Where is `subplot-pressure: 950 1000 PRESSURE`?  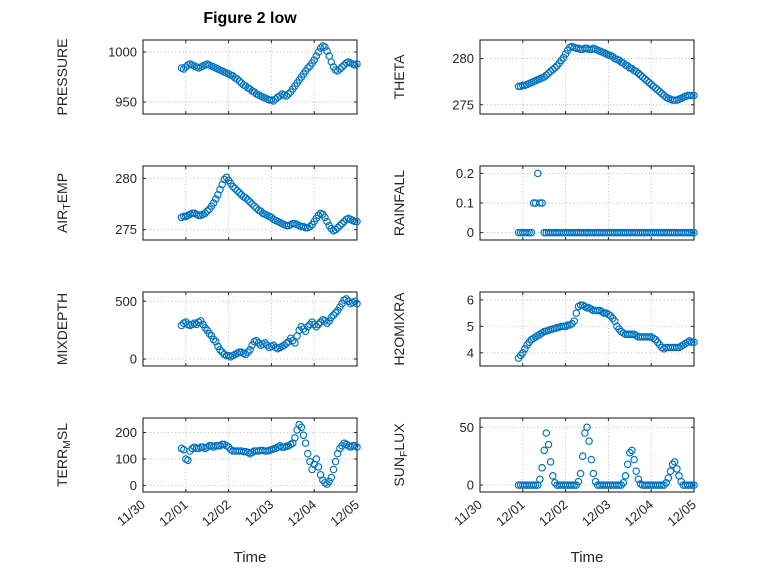
subplot-pressure: 950 1000 PRESSURE is located at coordinates (207, 77).